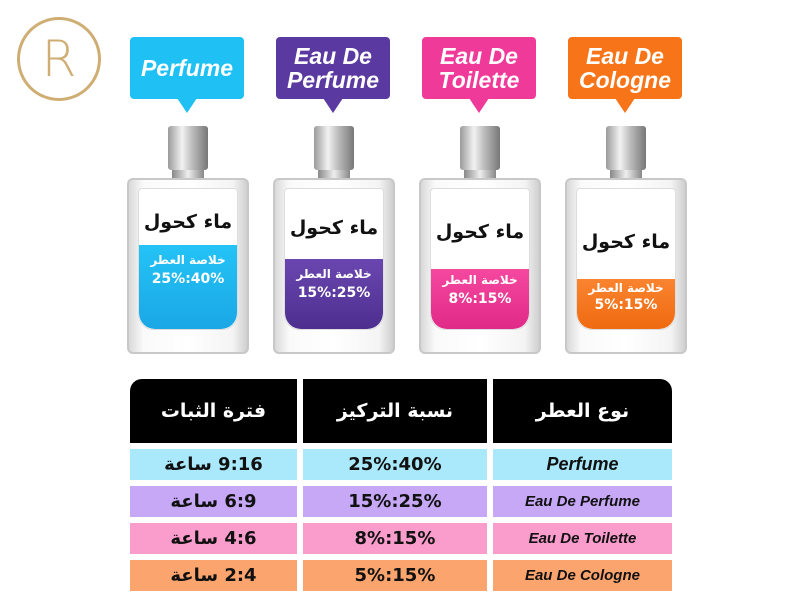 The image size is (800, 600). I want to click on label-eau-de-cologne: Eau De Cologne, so click(625, 75).